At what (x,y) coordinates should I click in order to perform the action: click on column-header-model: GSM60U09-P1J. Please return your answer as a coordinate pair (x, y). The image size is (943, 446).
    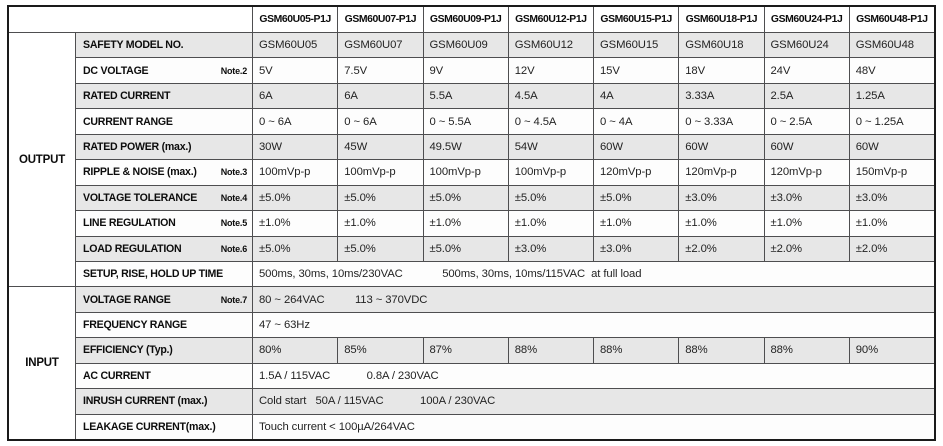
    Looking at the image, I should click on (465, 19).